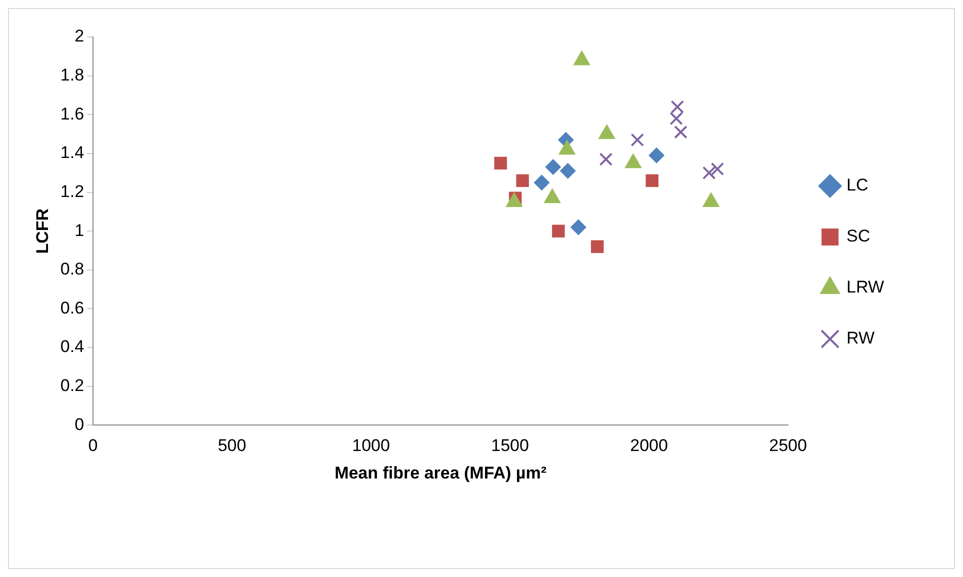 Image resolution: width=963 pixels, height=577 pixels. Describe the element at coordinates (72, 346) in the screenshot. I see `y-tick-label: 0.4` at that location.